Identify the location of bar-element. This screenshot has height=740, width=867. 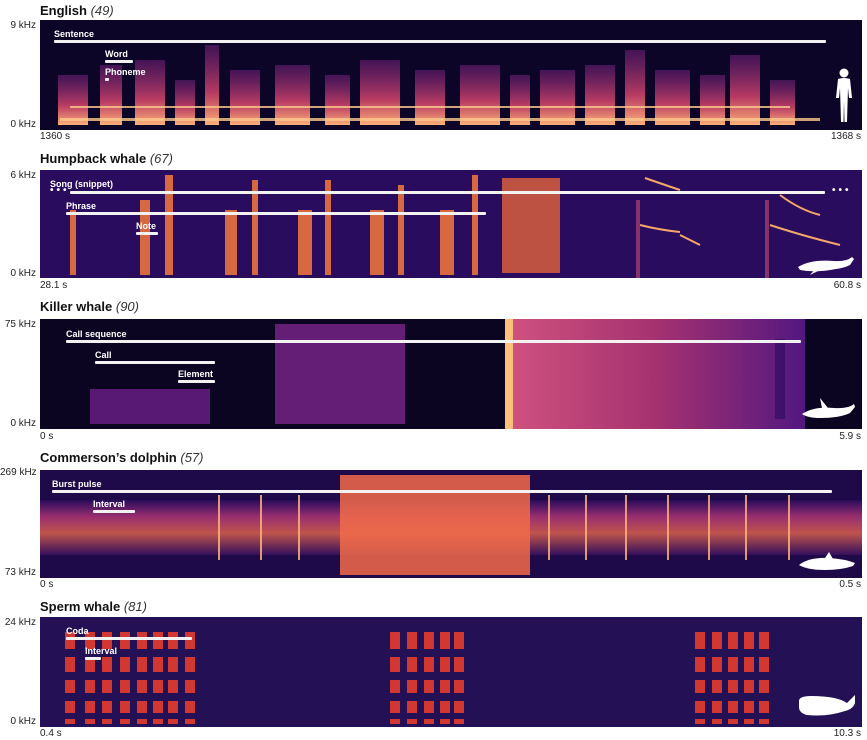
(196, 381).